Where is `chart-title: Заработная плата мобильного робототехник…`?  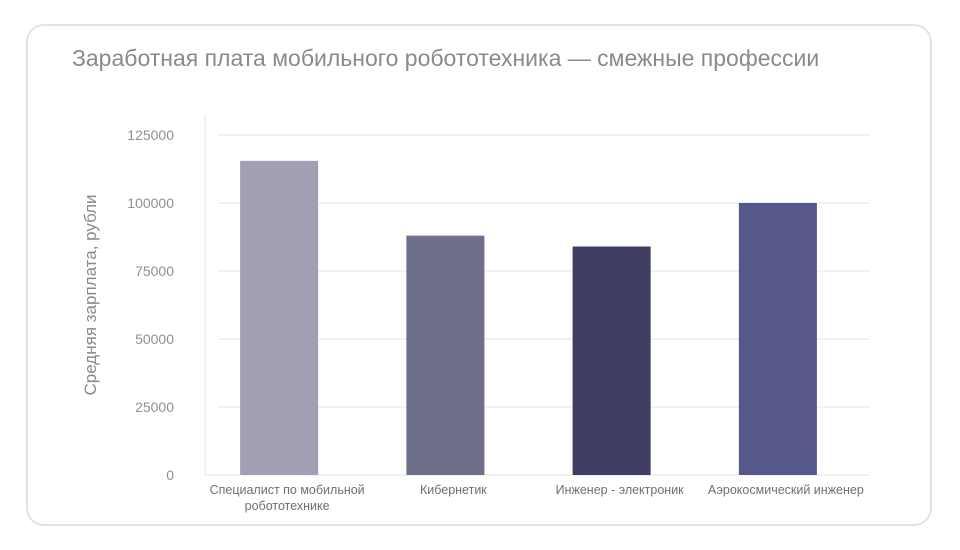
chart-title: Заработная плата мобильного робототехник… is located at coordinates (446, 58).